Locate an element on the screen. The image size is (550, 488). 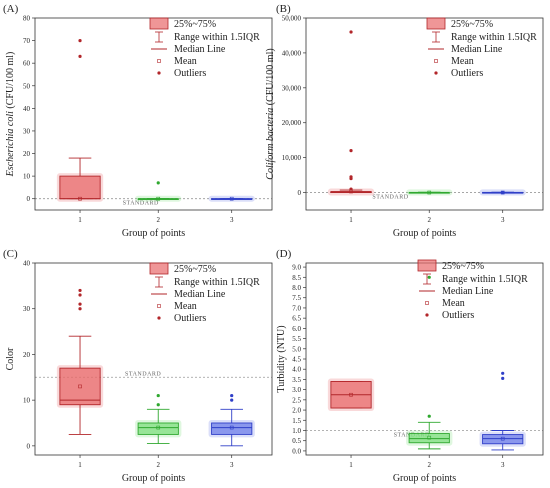
y-axis-label: Coliform bacteria (CFU/100 ml) is located at coordinates (270, 113).